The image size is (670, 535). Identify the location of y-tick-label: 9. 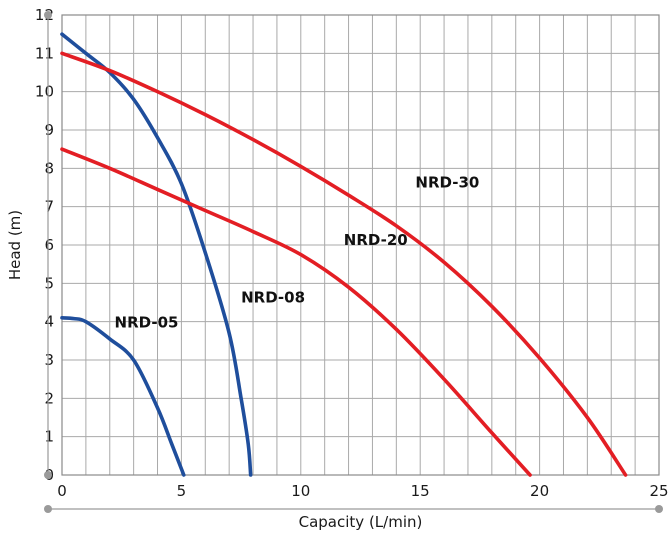
(49, 130).